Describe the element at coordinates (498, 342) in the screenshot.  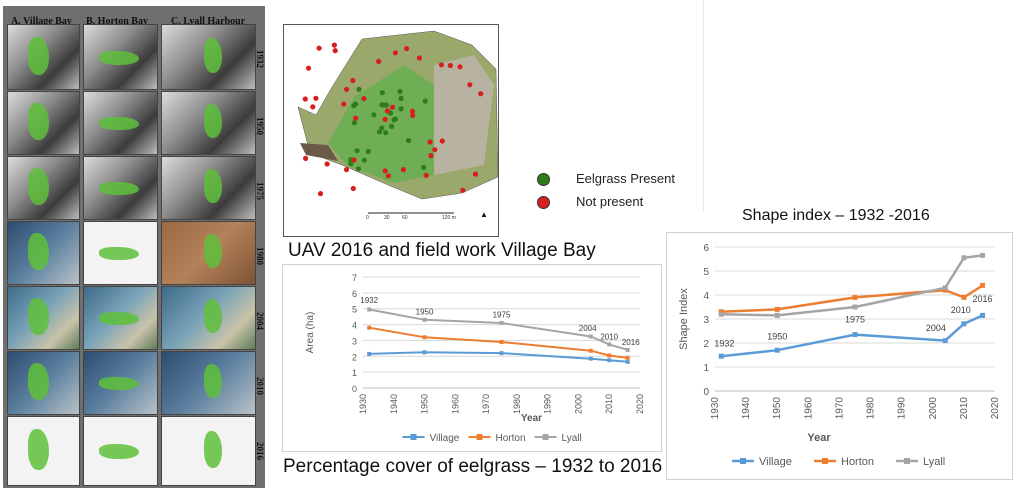
I see `series-line-horton` at that location.